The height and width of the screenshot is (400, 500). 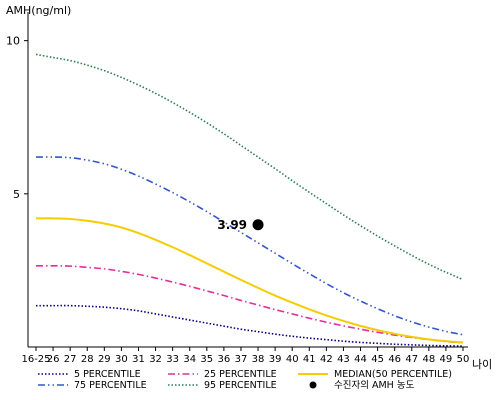 What do you see at coordinates (463, 359) in the screenshot?
I see `x-tick-label: 50` at bounding box center [463, 359].